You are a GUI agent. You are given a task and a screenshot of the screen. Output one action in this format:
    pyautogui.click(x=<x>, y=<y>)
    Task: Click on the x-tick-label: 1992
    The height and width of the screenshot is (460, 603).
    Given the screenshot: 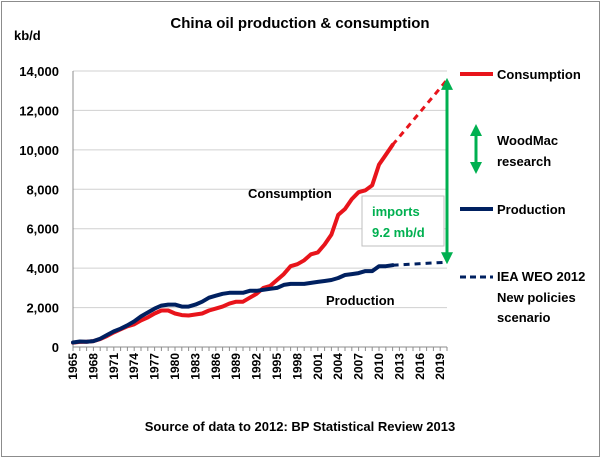 What is the action you would take?
    pyautogui.click(x=257, y=366)
    